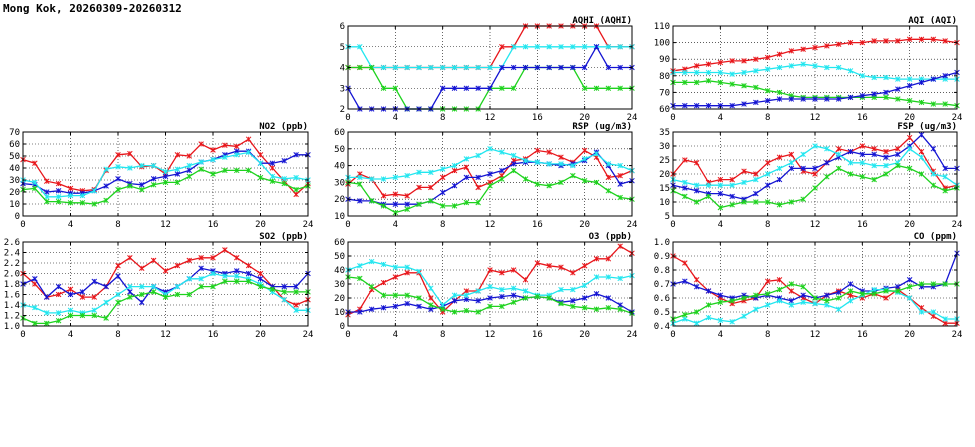 Image resolution: width=975 pixels, height=447 pixels. Describe the element at coordinates (489, 69) in the screenshot. I see `chart-aqhi: 0 4 8 12 16 20 24 2 3 4 5 6 AQHI (AQHI)` at that location.